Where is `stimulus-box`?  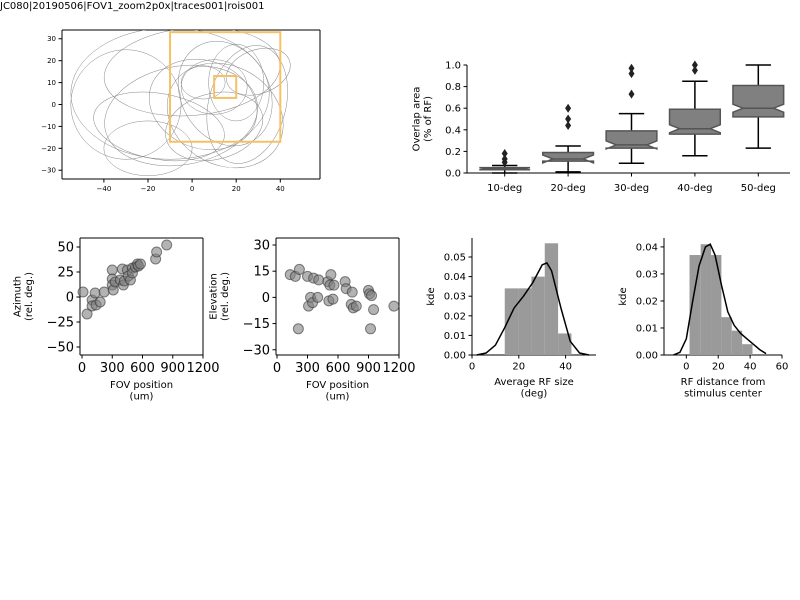
stimulus-box is located at coordinates (225, 87).